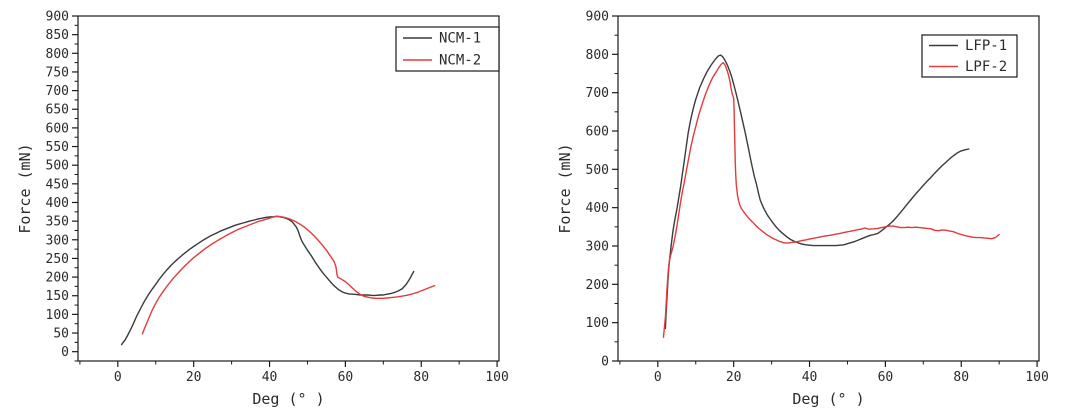  What do you see at coordinates (57, 72) in the screenshot?
I see `y-tick-label: 750` at bounding box center [57, 72].